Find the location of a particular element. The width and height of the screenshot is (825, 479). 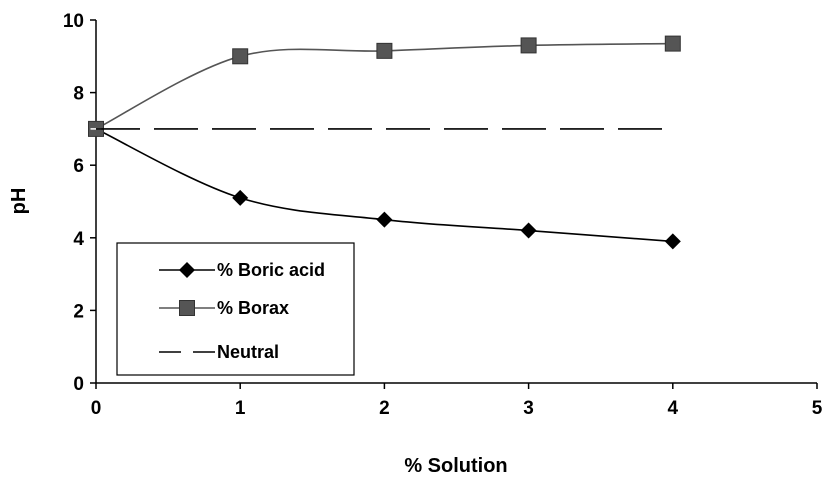

y-tick-label: 2 is located at coordinates (78, 311).